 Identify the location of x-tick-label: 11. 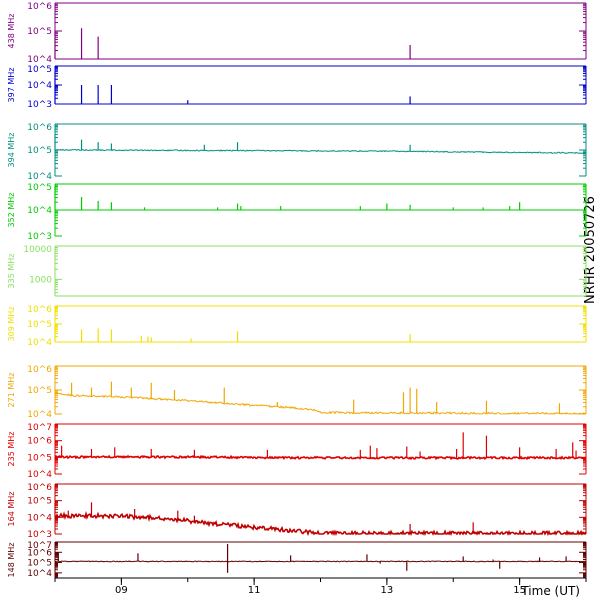
(254, 590).